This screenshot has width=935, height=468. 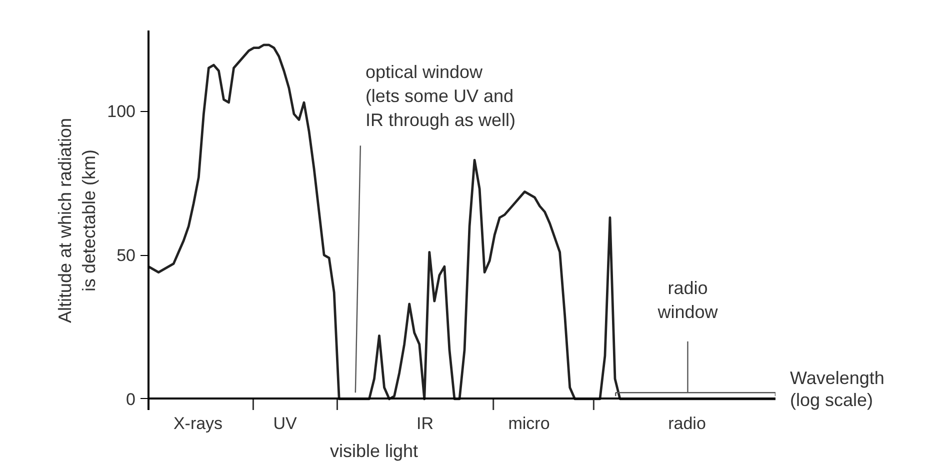 What do you see at coordinates (77, 221) in the screenshot?
I see `y-axis-title: Altitude at which radiation is detectable (km)` at bounding box center [77, 221].